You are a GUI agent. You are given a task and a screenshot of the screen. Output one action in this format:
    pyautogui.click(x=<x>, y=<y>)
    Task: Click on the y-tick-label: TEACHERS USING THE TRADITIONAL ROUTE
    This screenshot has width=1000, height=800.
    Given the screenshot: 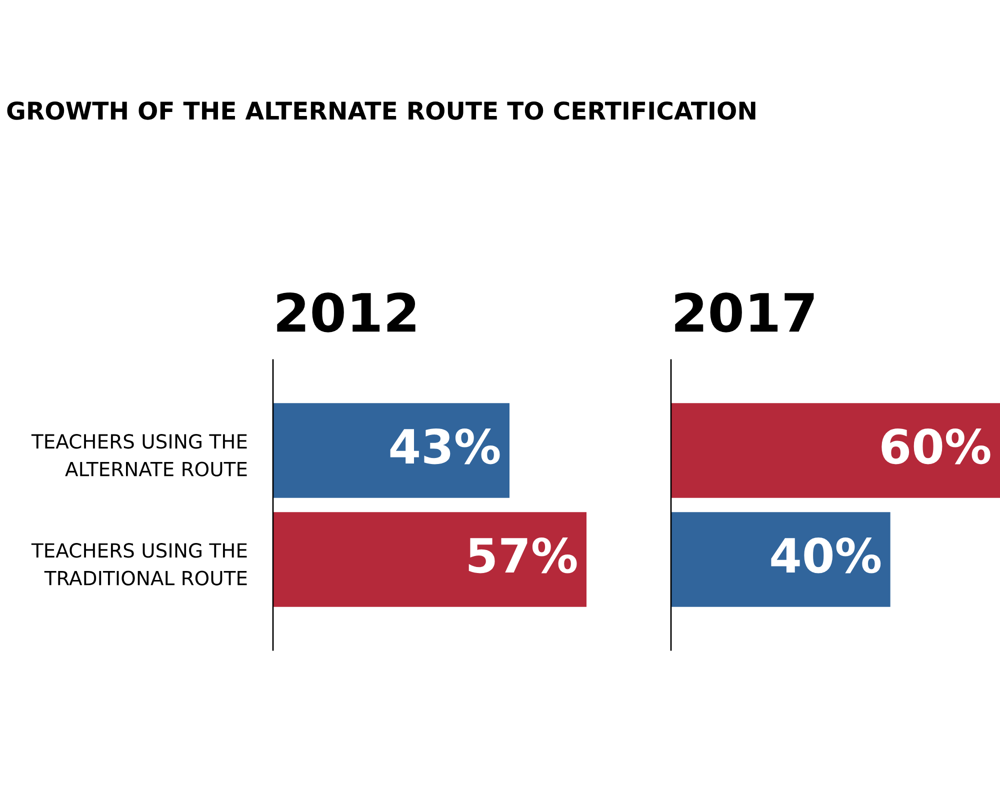 What is the action you would take?
    pyautogui.click(x=139, y=564)
    